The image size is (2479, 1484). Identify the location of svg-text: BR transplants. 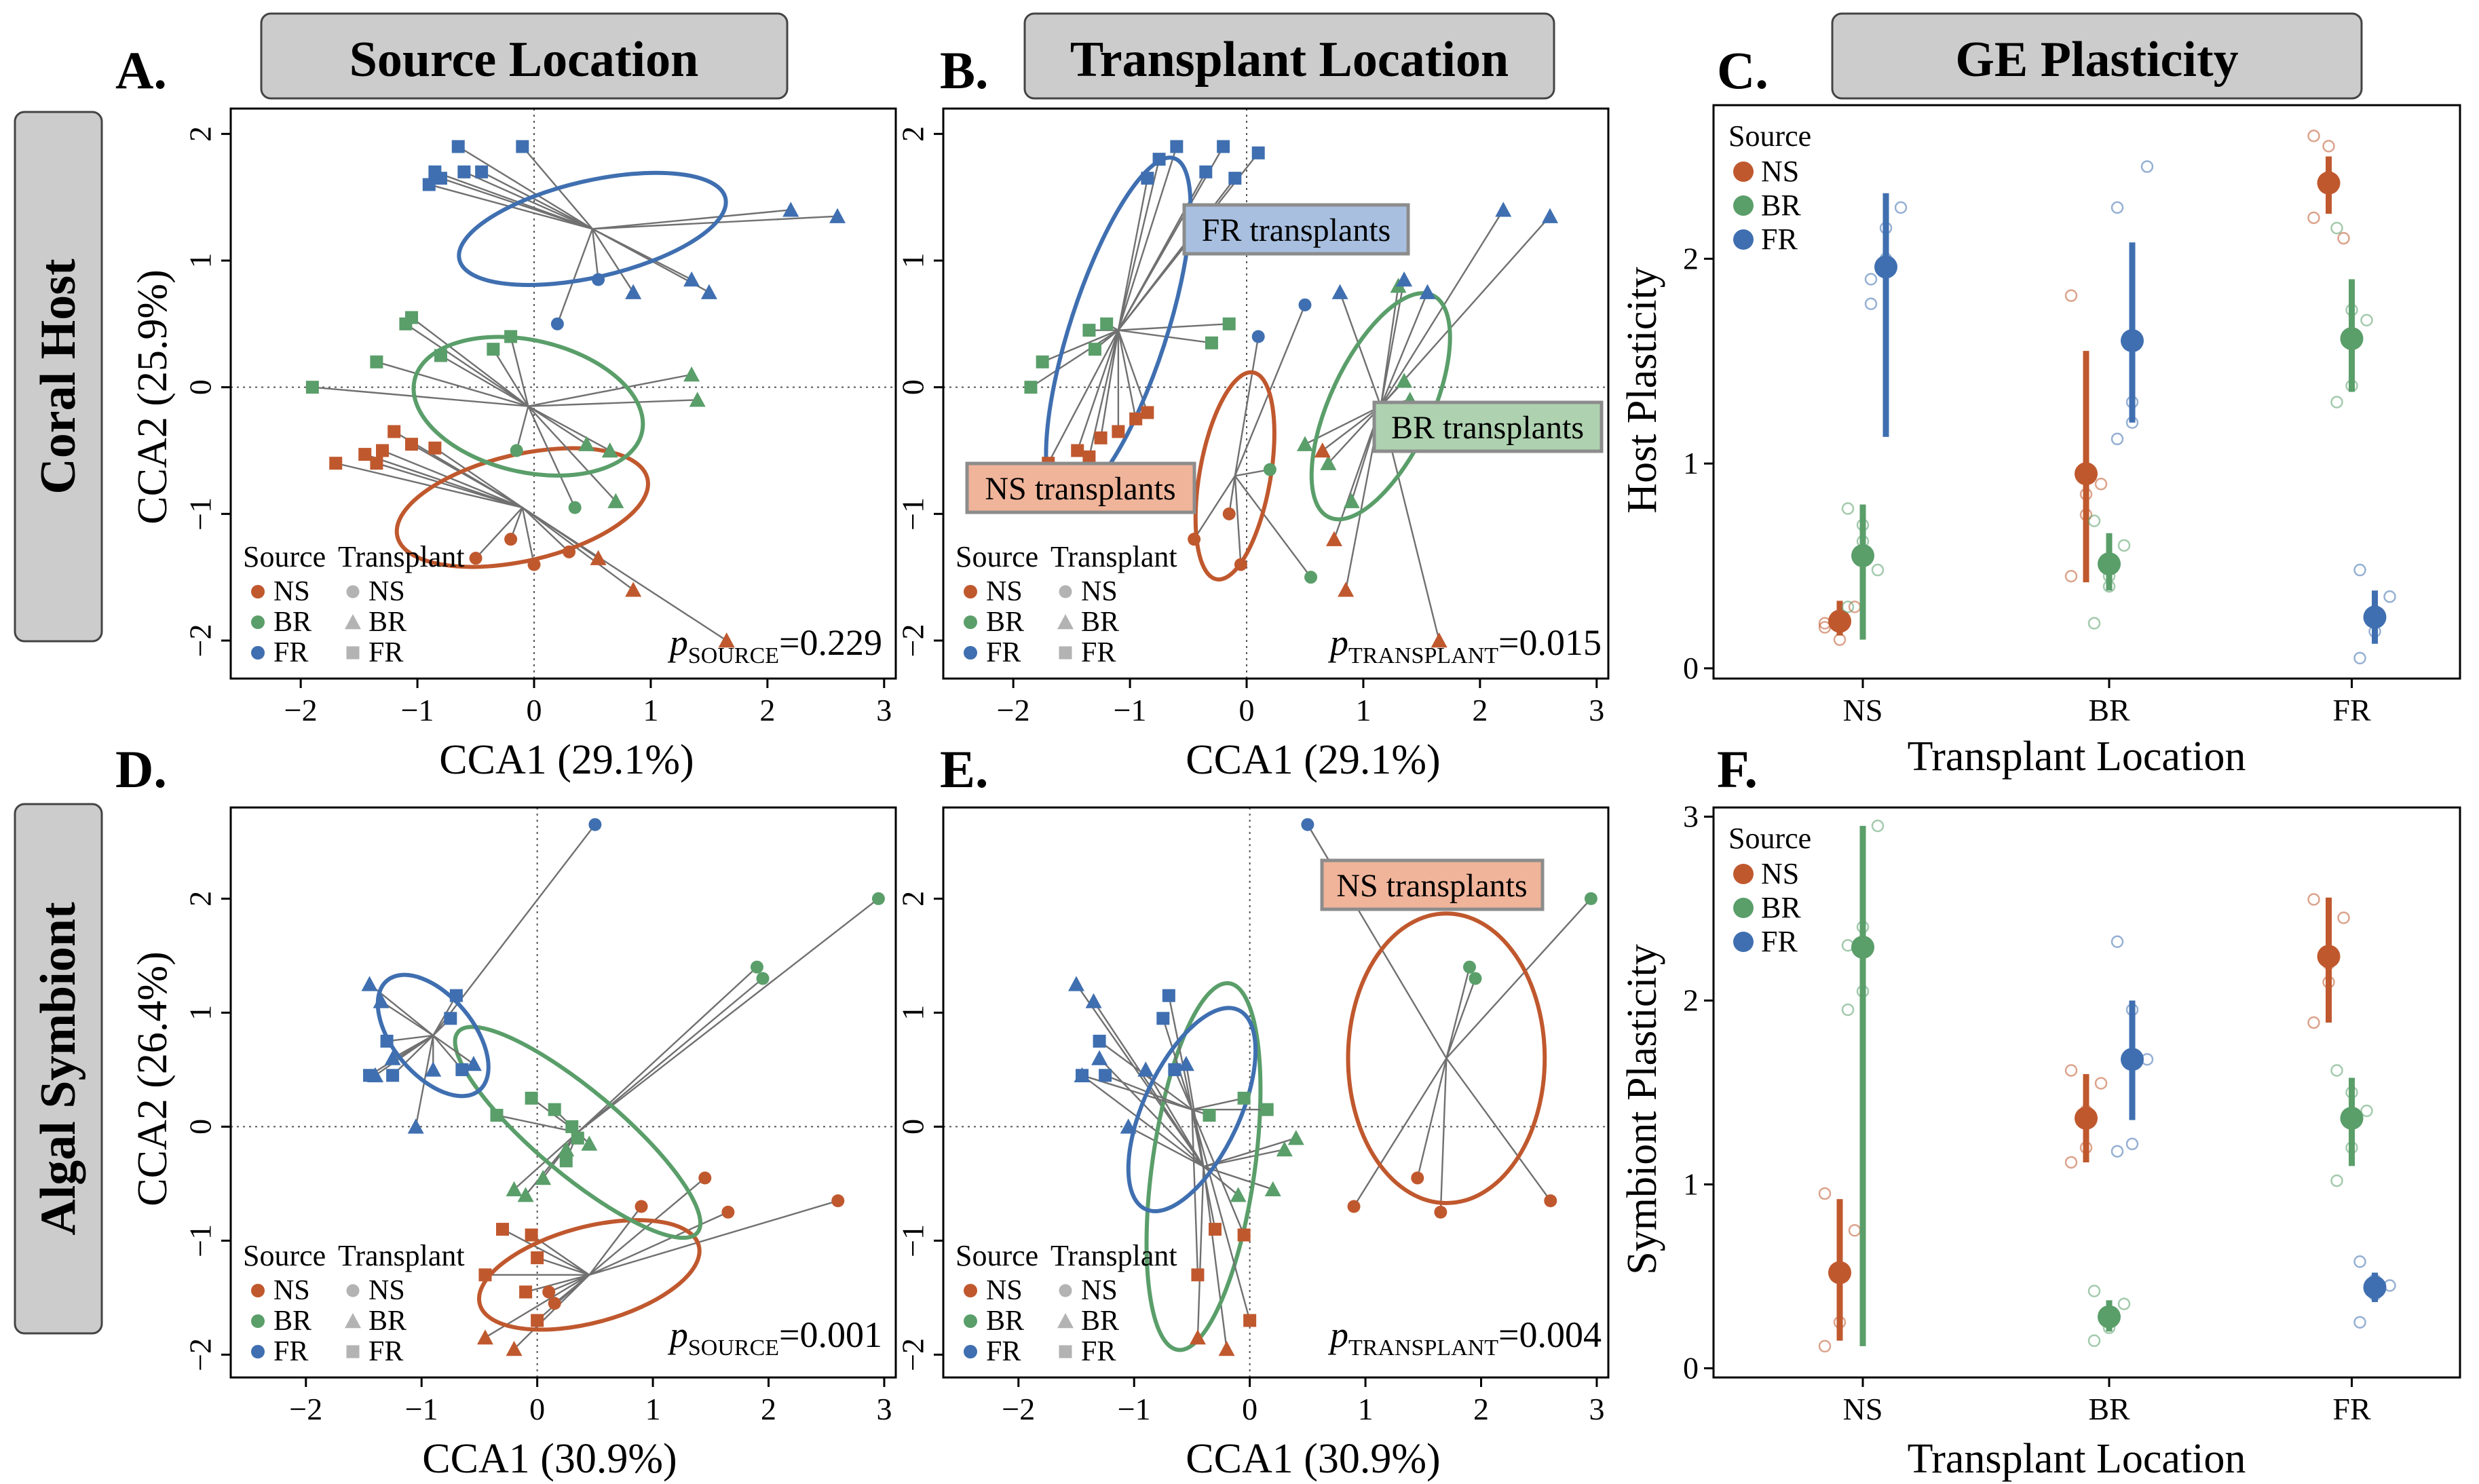
(1487, 428).